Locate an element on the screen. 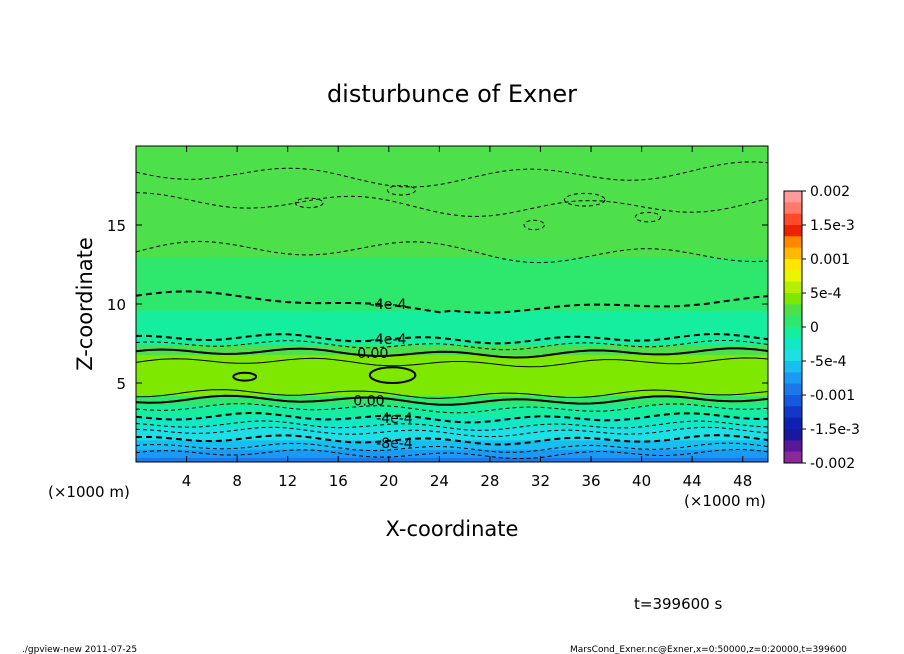 The image size is (904, 654). x-tick-label: 36 is located at coordinates (590, 481).